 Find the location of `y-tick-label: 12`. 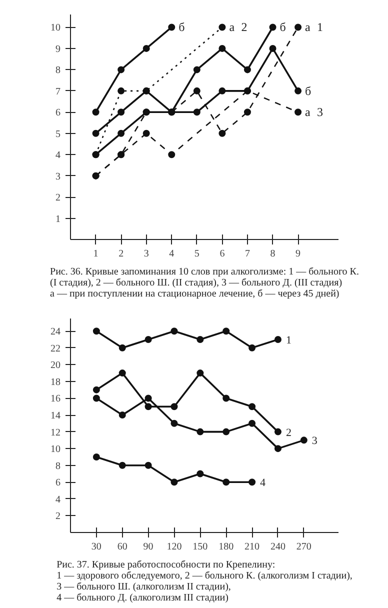

y-tick-label: 12 is located at coordinates (55, 432).